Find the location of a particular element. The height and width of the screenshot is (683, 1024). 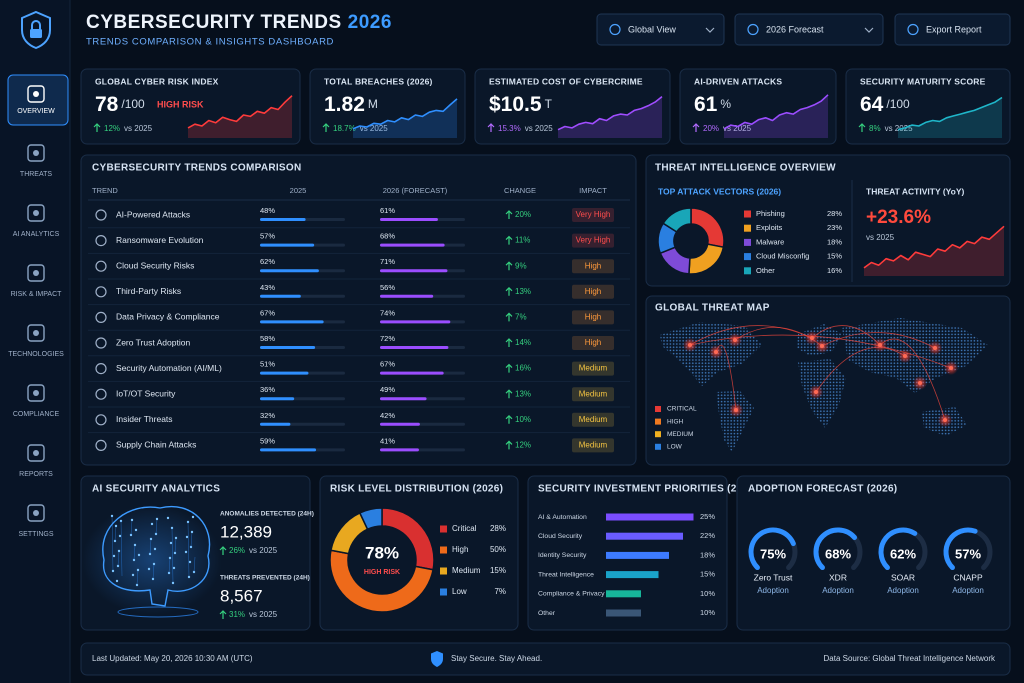

nav-icon-dot is located at coordinates (36, 94).